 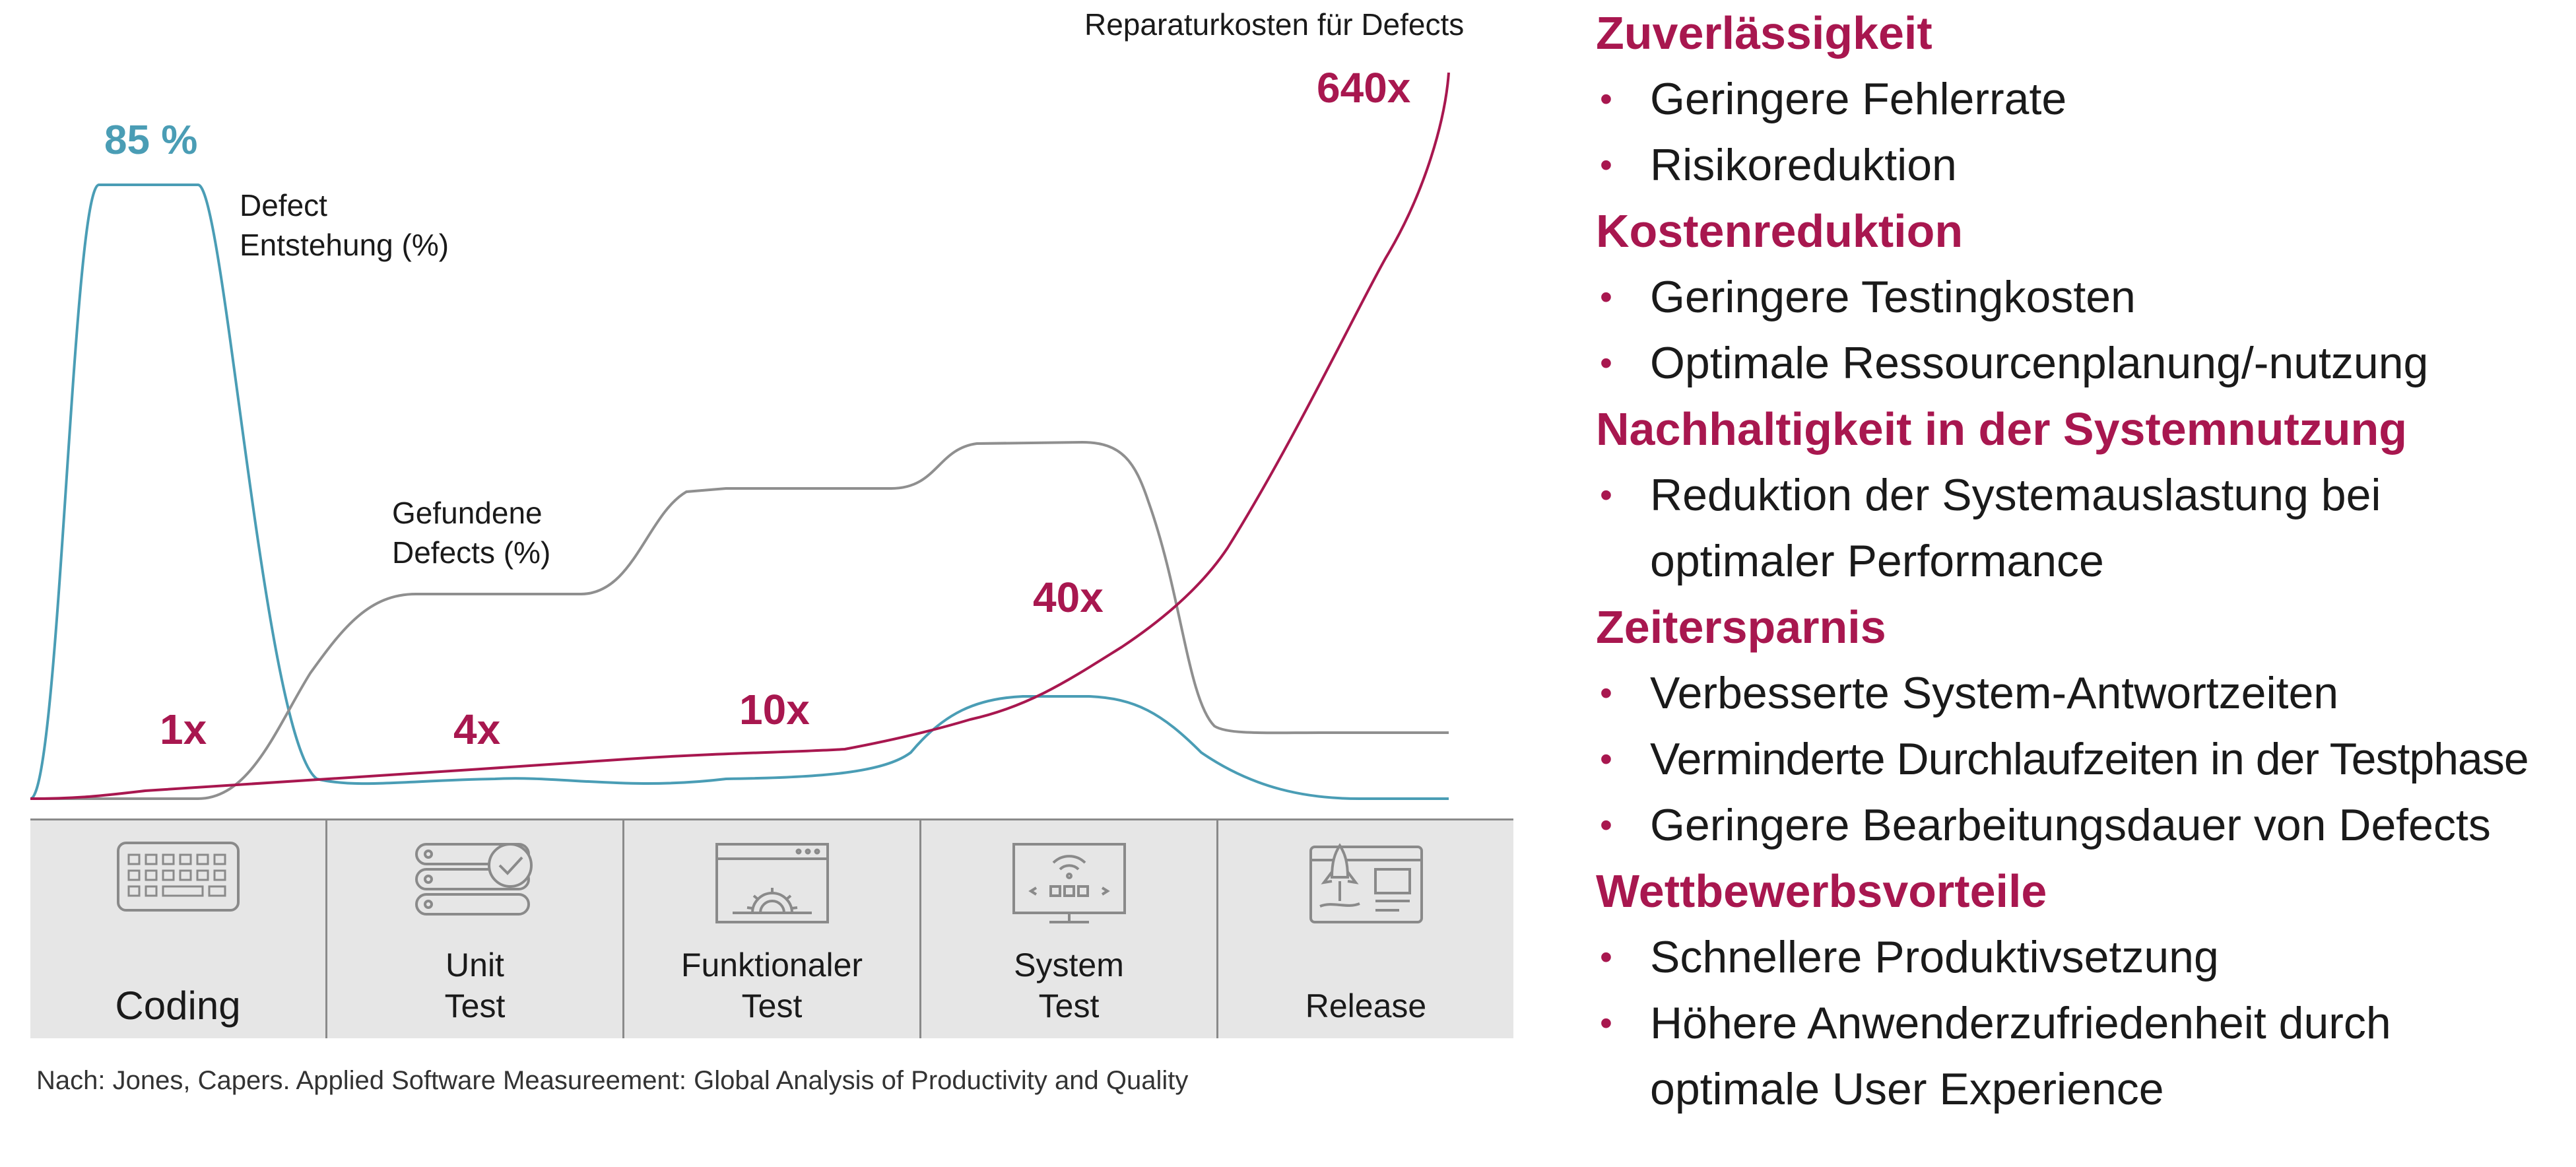 What do you see at coordinates (1274, 24) in the screenshot?
I see `chart-title: Reparaturkosten für Defects` at bounding box center [1274, 24].